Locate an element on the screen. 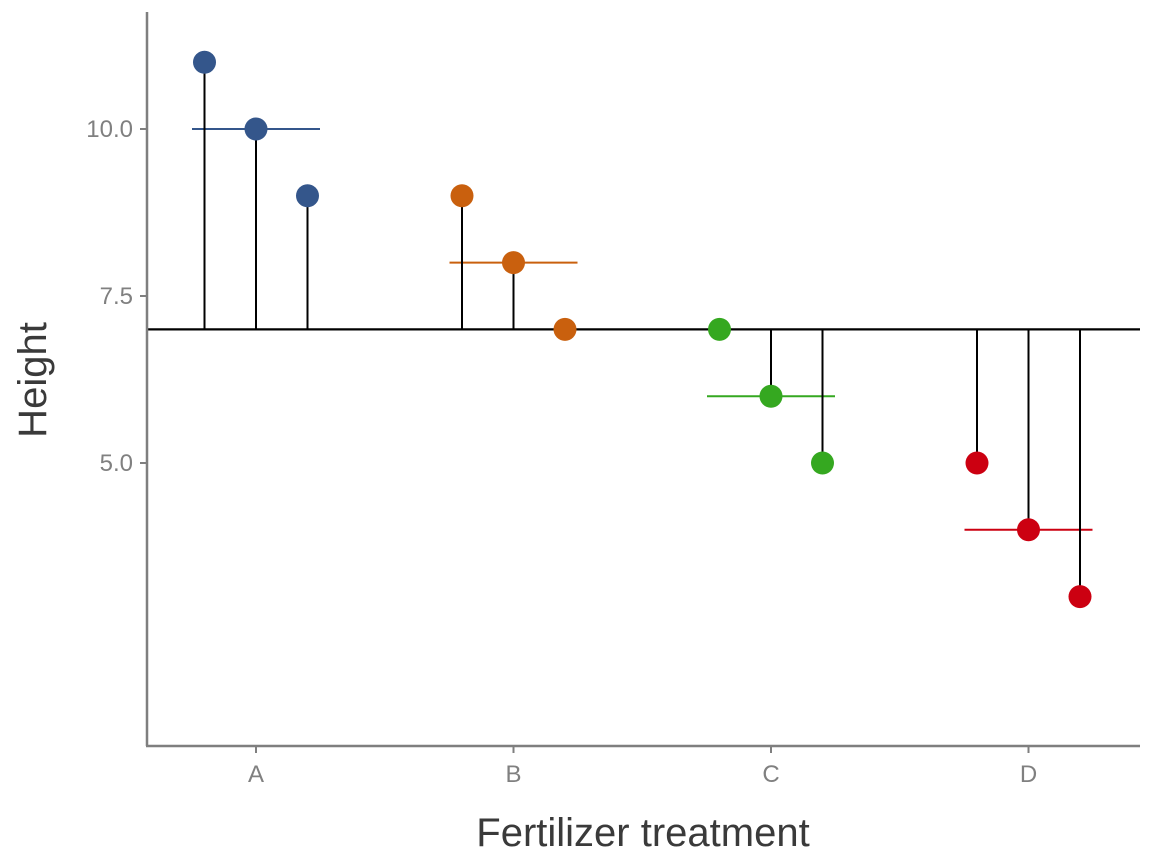 This screenshot has width=1152, height=864. x-tick-label: A is located at coordinates (256, 774).